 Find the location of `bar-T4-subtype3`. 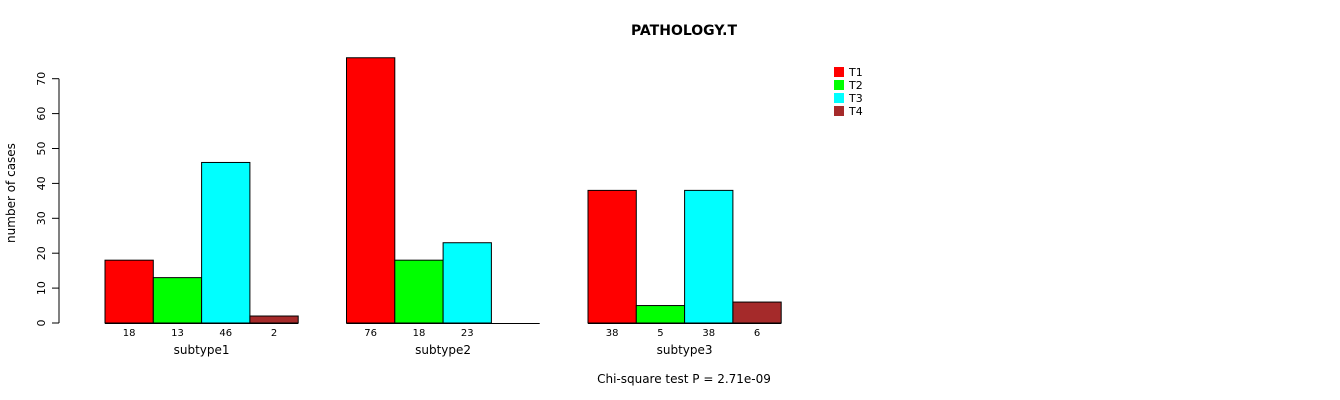

bar-T4-subtype3 is located at coordinates (757, 312).